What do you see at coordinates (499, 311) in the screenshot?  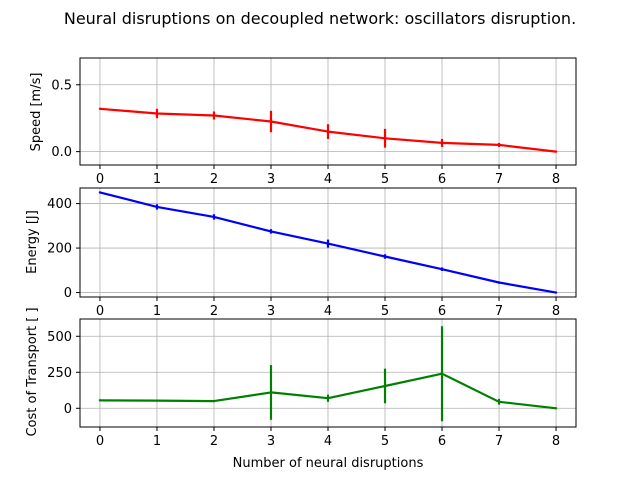 I see `energy-xtick-label: 7` at bounding box center [499, 311].